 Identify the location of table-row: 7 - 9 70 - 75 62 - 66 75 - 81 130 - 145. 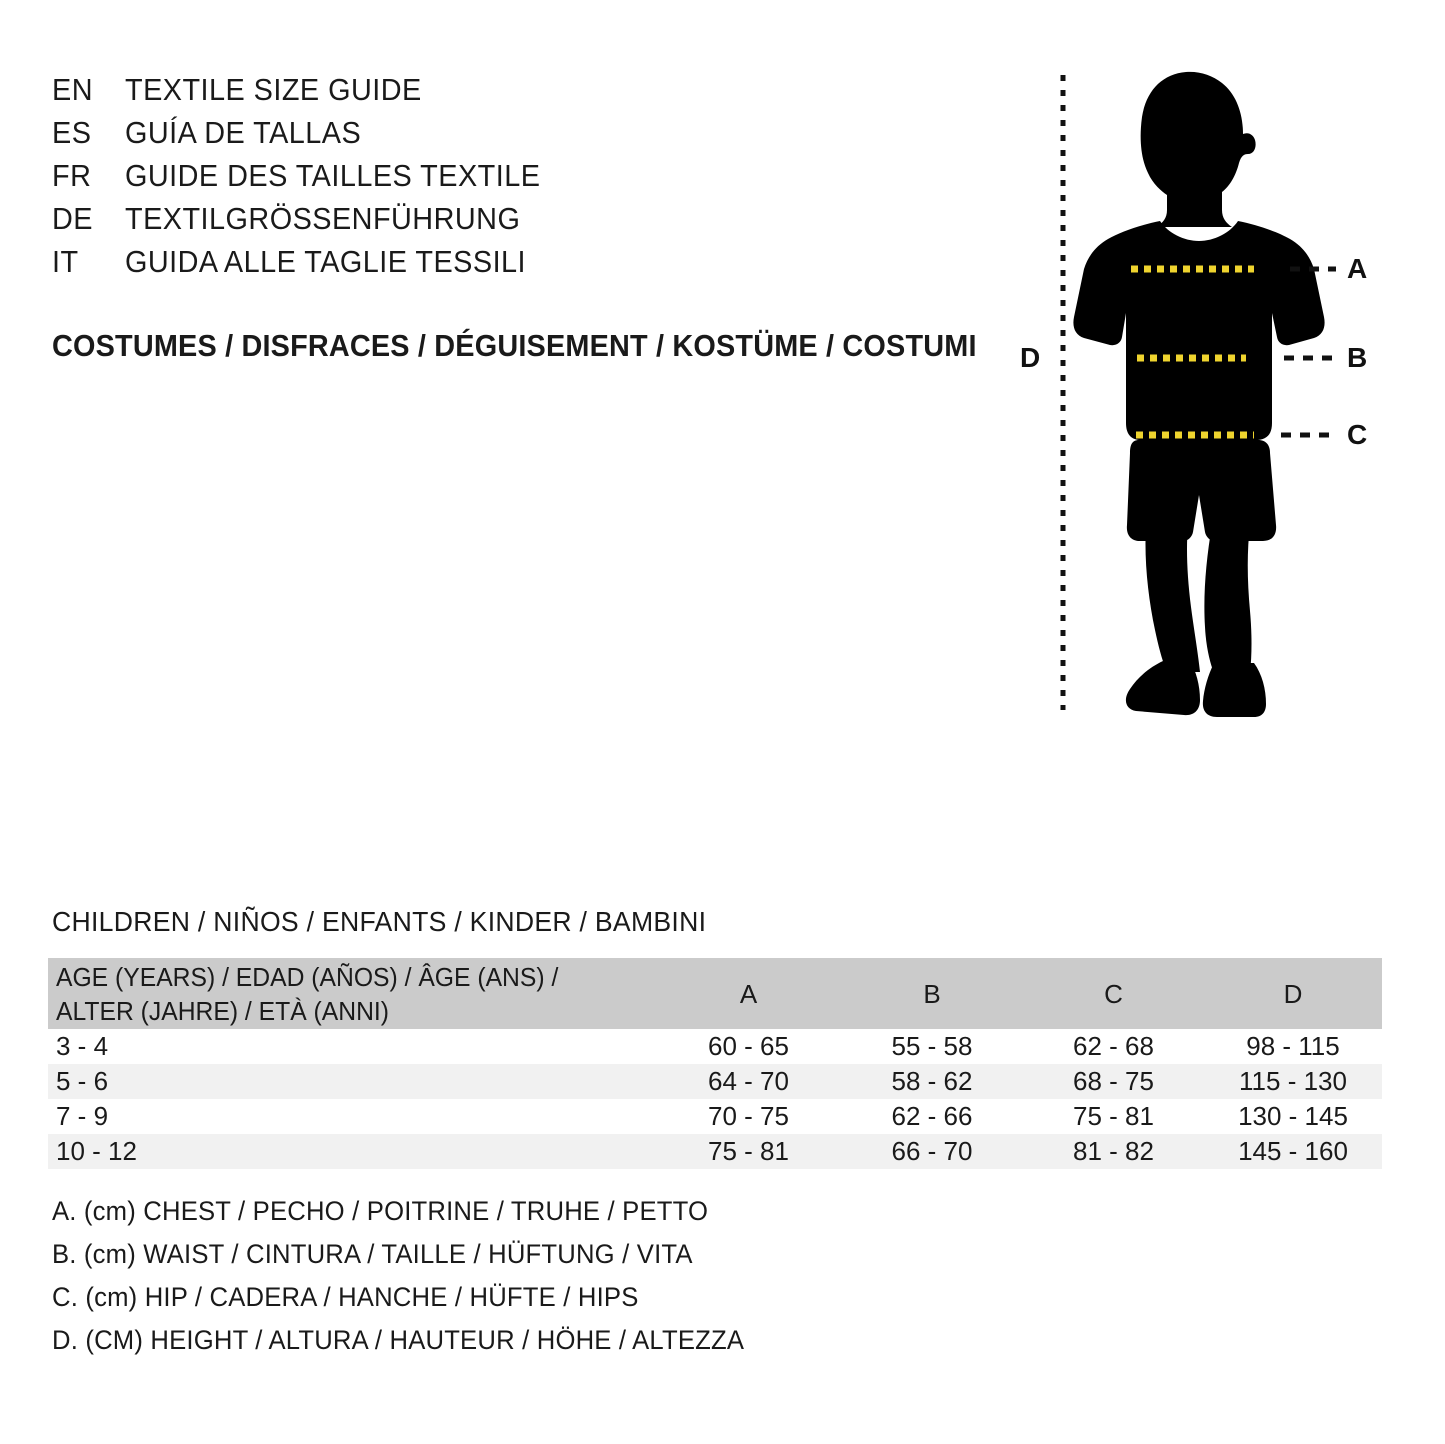
(715, 1116).